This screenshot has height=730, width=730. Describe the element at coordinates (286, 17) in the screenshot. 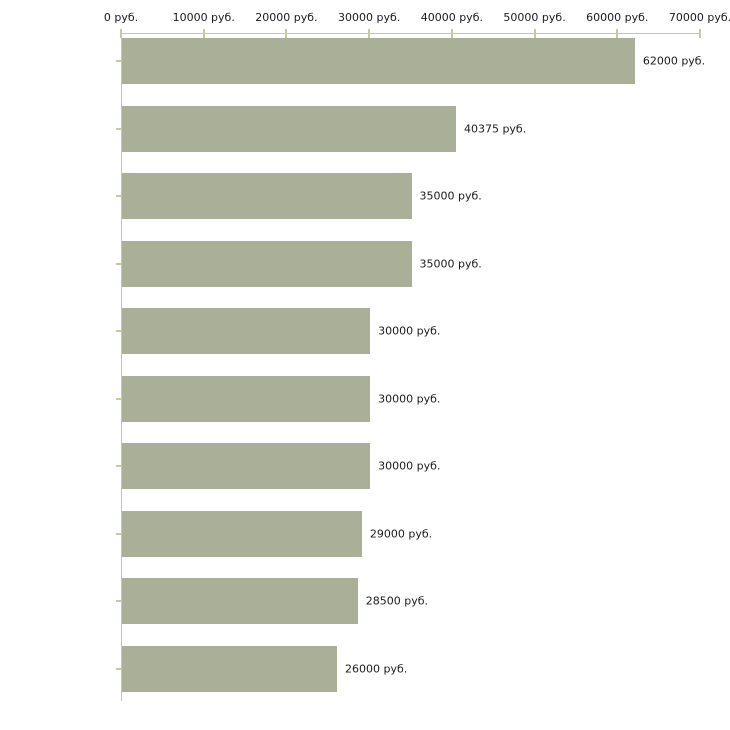

I see `x-axis-tick-label: 20000 руб.` at that location.